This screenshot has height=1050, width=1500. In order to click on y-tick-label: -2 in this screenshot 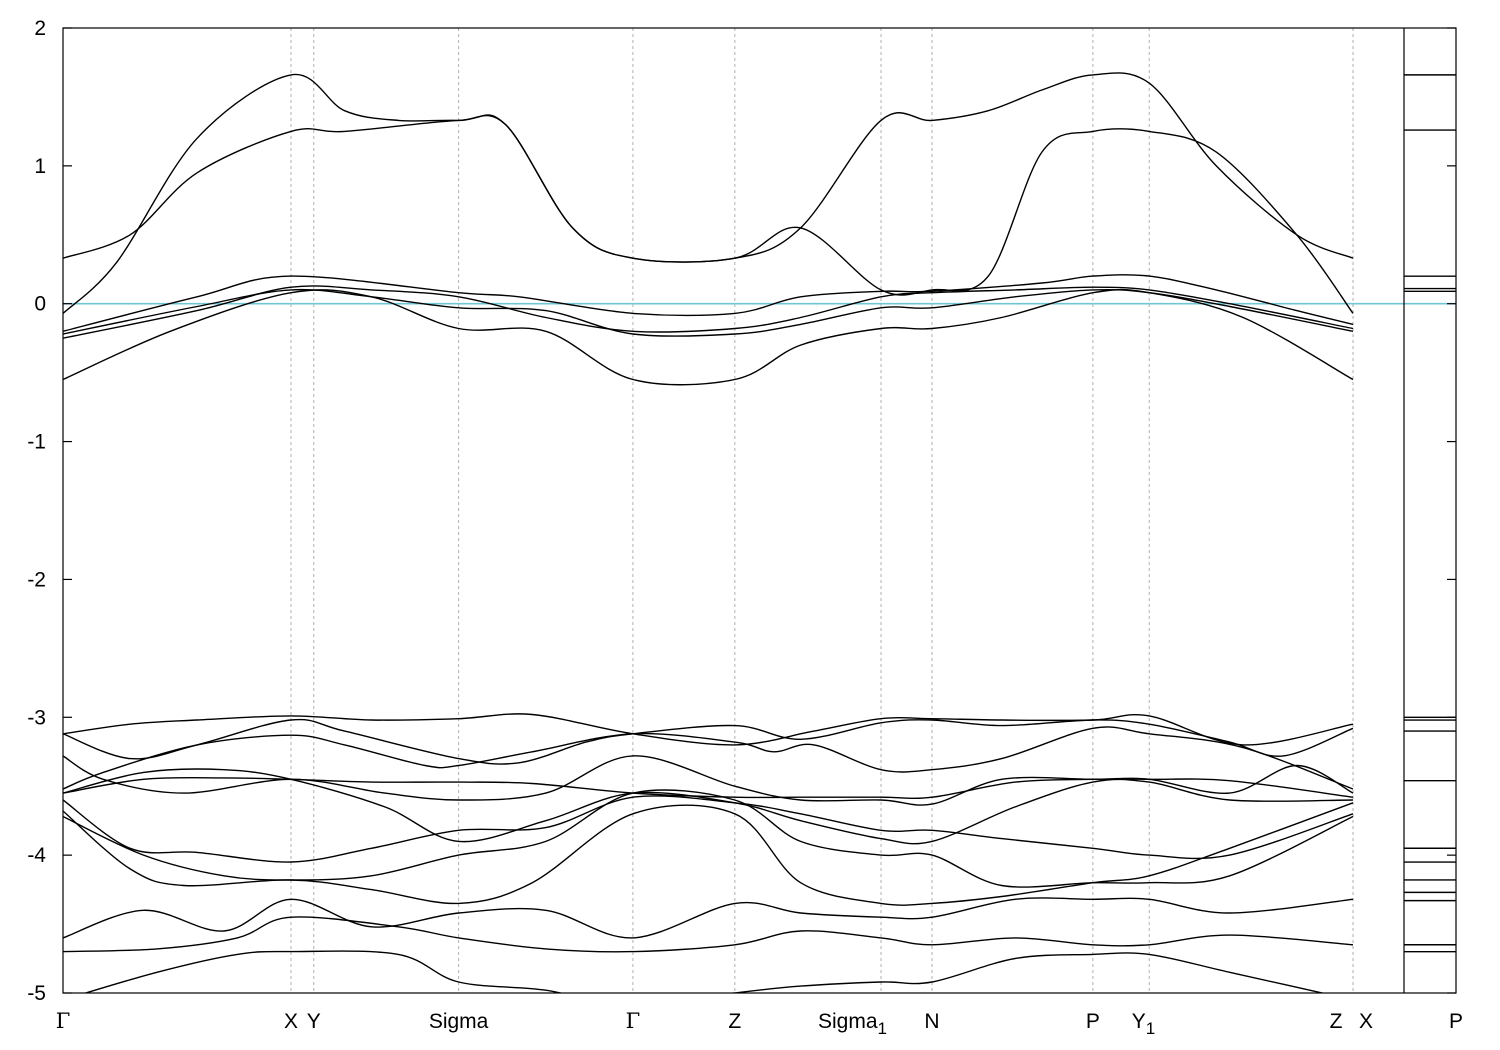, I will do `click(36, 579)`.